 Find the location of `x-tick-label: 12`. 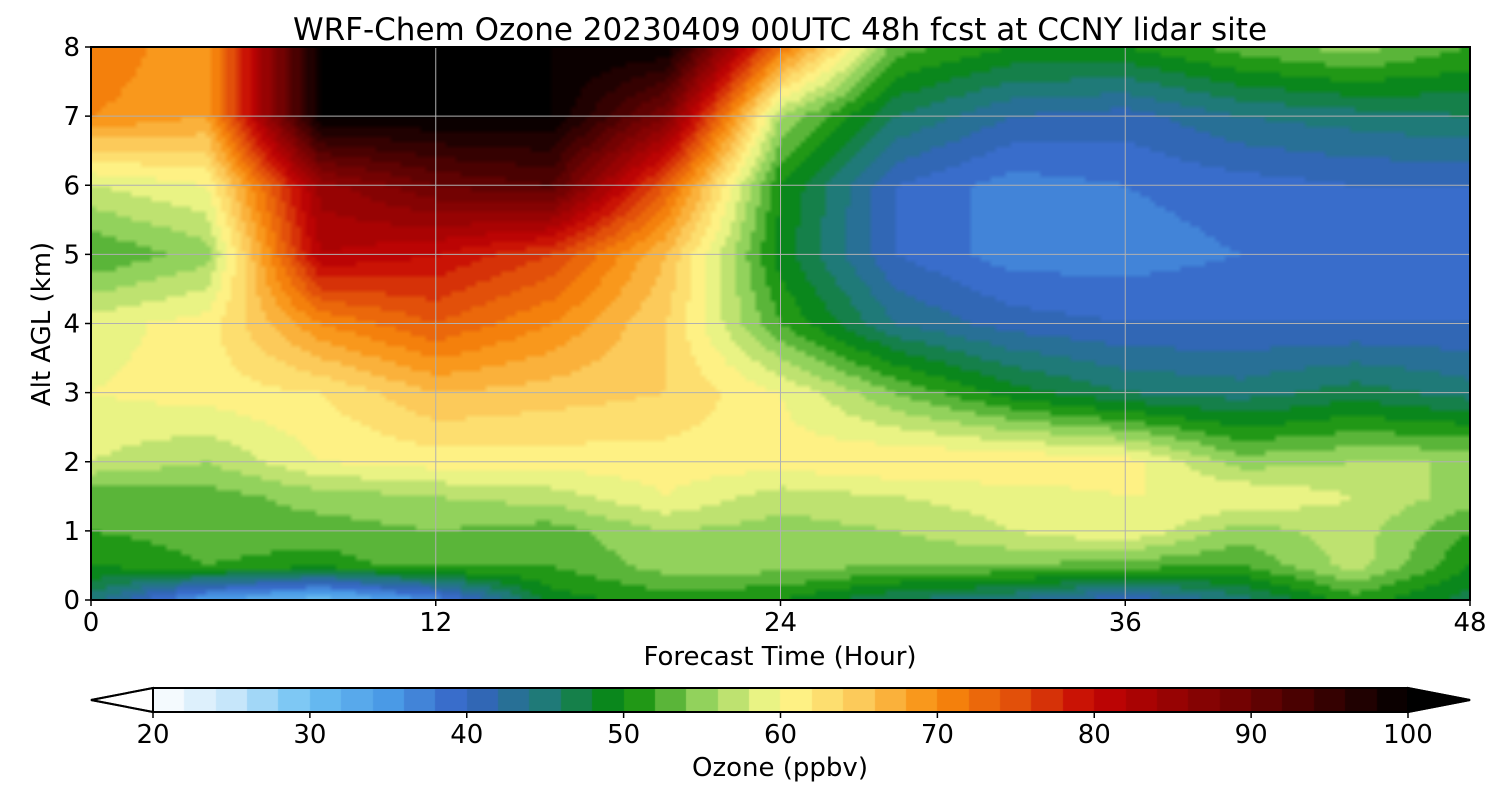

x-tick-label: 12 is located at coordinates (435, 623).